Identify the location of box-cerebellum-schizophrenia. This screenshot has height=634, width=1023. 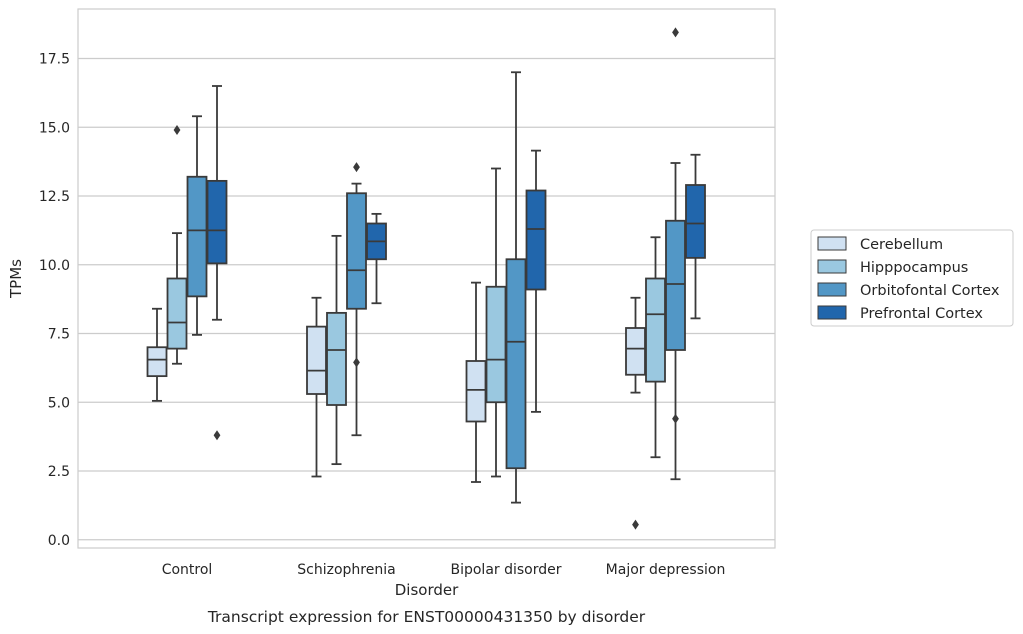
(316, 387).